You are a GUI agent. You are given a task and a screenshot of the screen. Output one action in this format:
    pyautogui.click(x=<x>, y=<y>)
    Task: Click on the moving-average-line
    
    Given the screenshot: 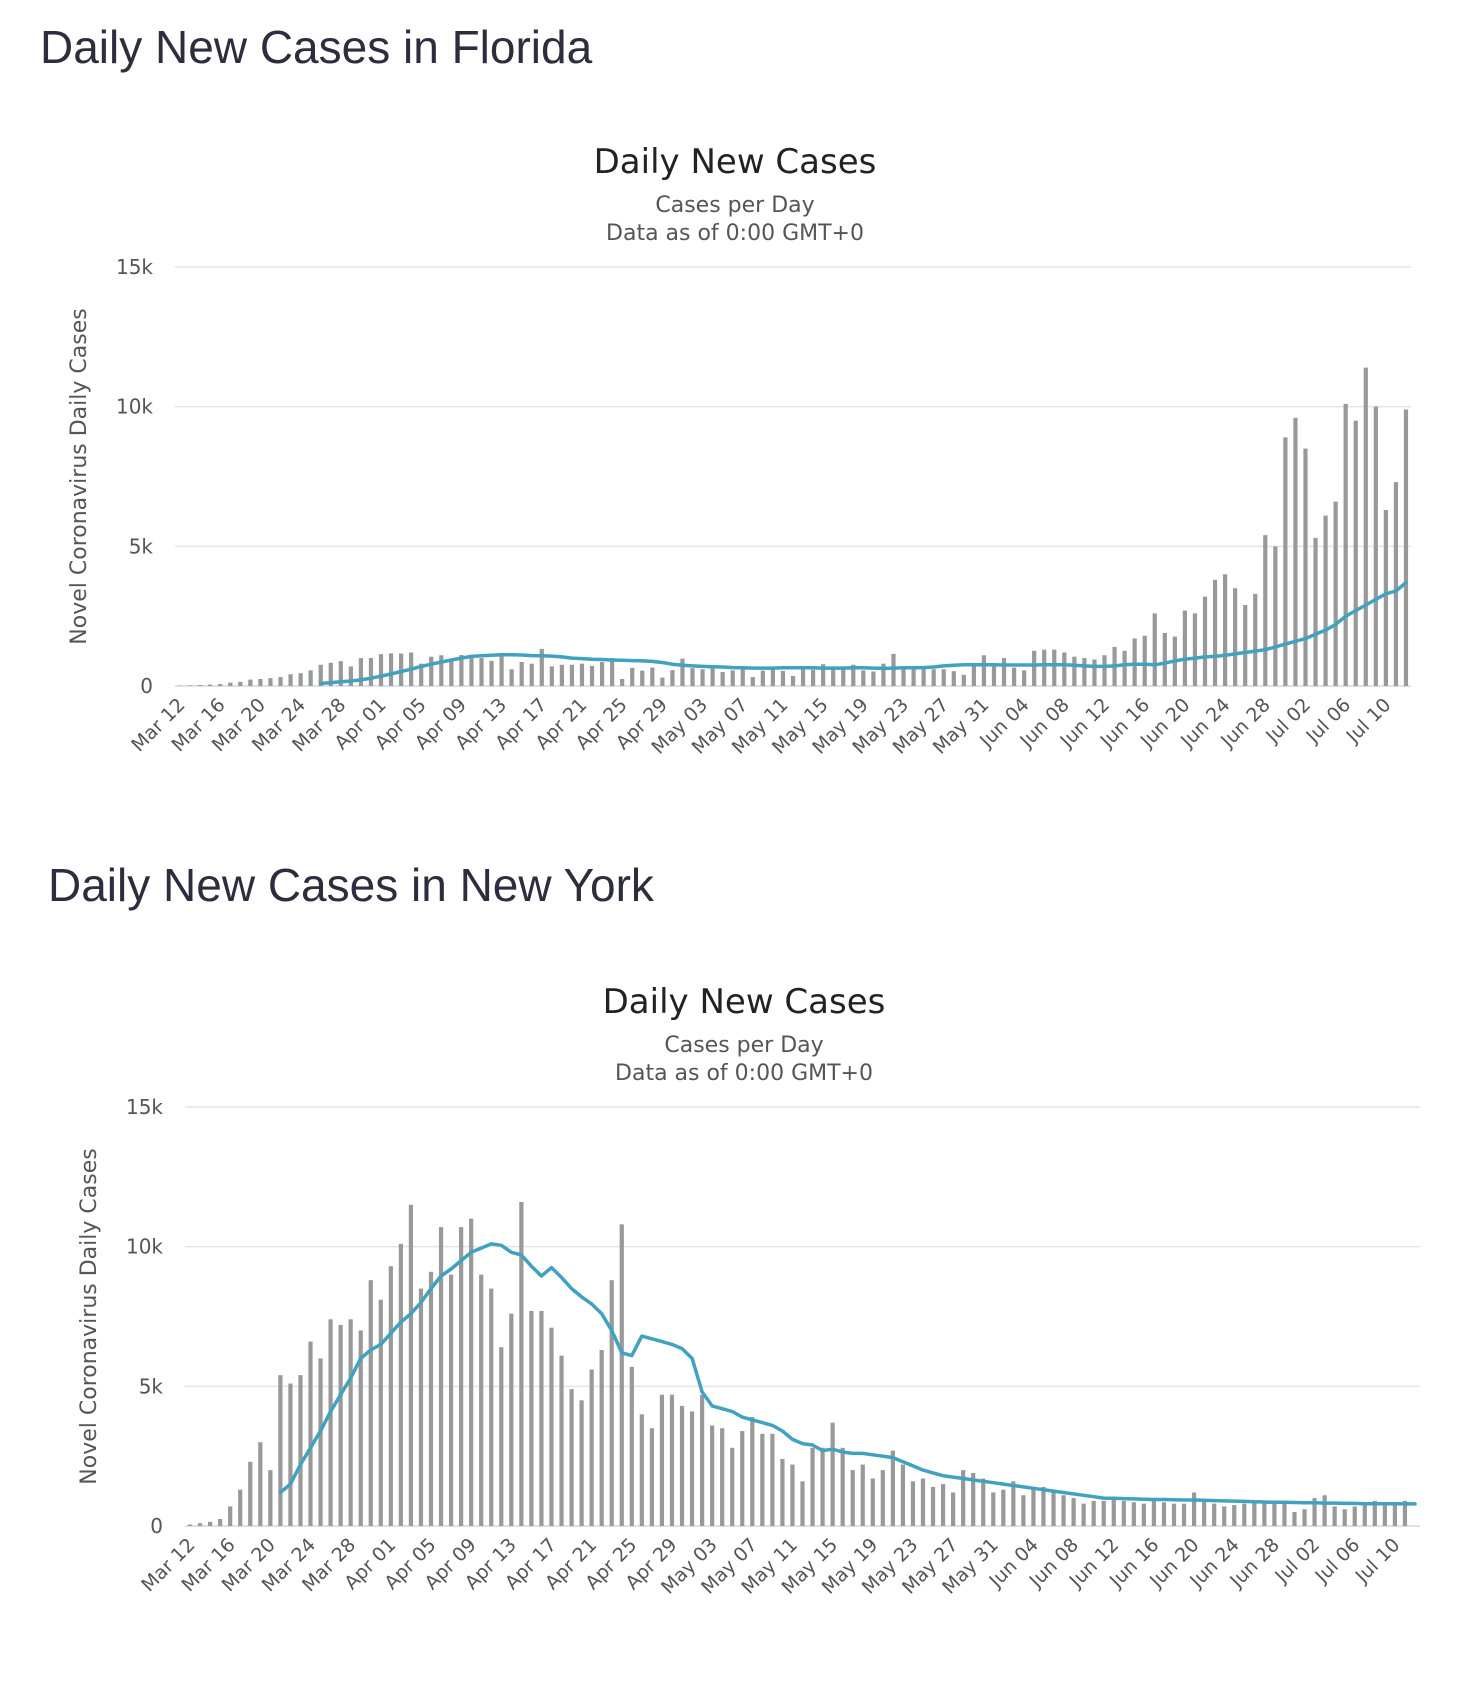 What is the action you would take?
    pyautogui.click(x=847, y=1374)
    